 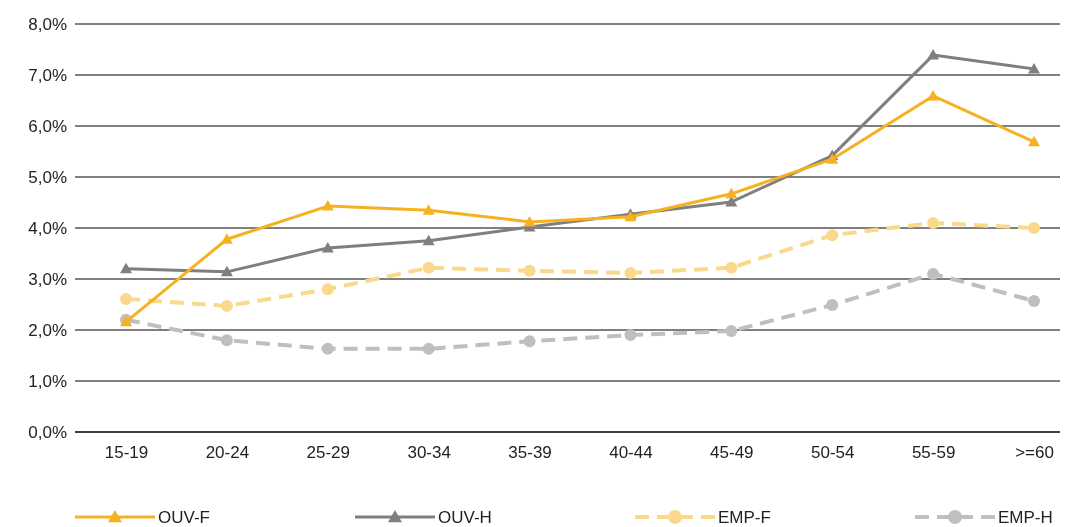 I want to click on x-tick-label: 55-59, so click(x=933, y=453).